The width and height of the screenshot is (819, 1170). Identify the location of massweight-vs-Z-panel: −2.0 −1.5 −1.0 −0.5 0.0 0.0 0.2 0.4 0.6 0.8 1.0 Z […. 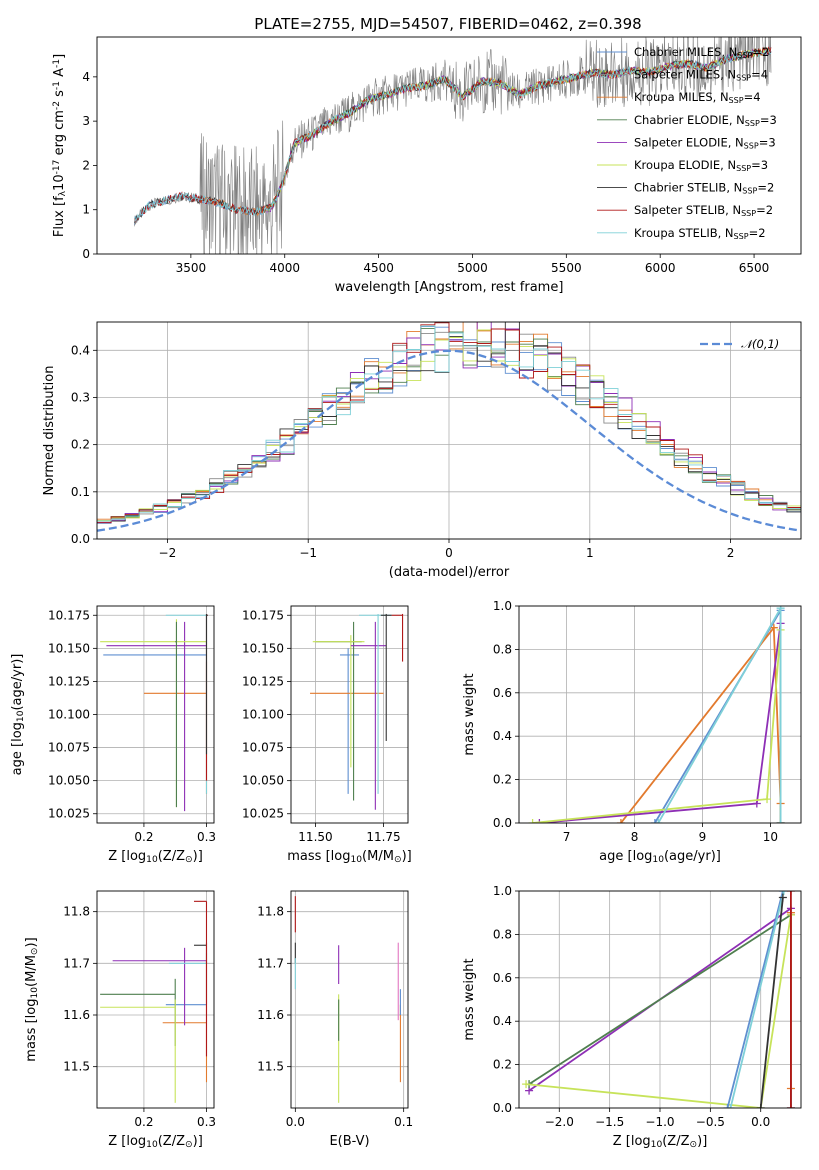
(632, 1017).